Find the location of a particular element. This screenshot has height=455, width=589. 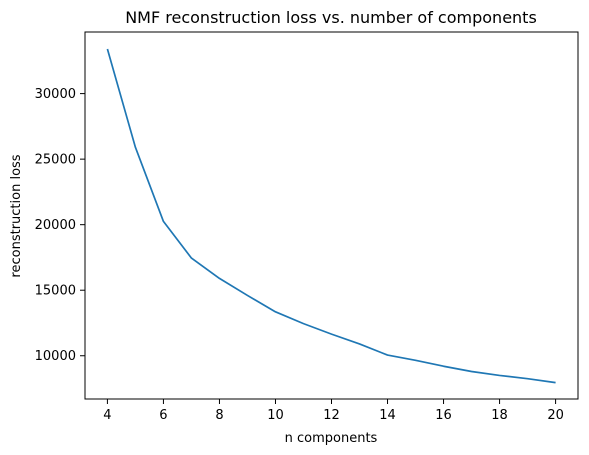

x-tick-label: 6 is located at coordinates (163, 415).